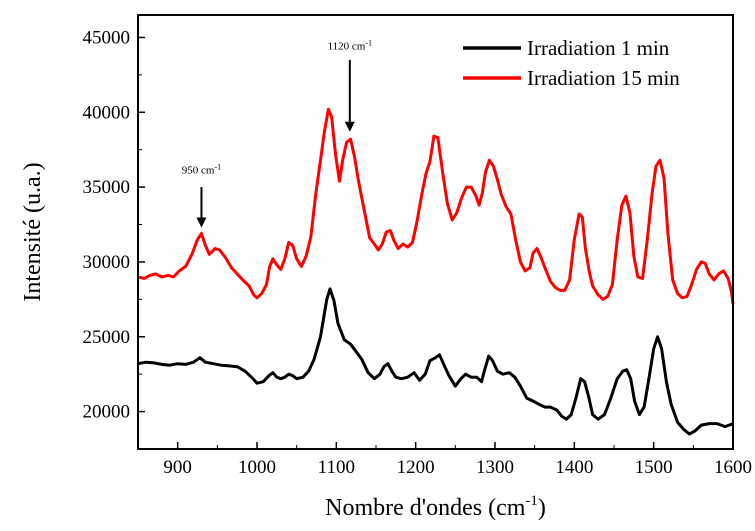  What do you see at coordinates (350, 45) in the screenshot?
I see `annotation-label-2: 1120 cm-1` at bounding box center [350, 45].